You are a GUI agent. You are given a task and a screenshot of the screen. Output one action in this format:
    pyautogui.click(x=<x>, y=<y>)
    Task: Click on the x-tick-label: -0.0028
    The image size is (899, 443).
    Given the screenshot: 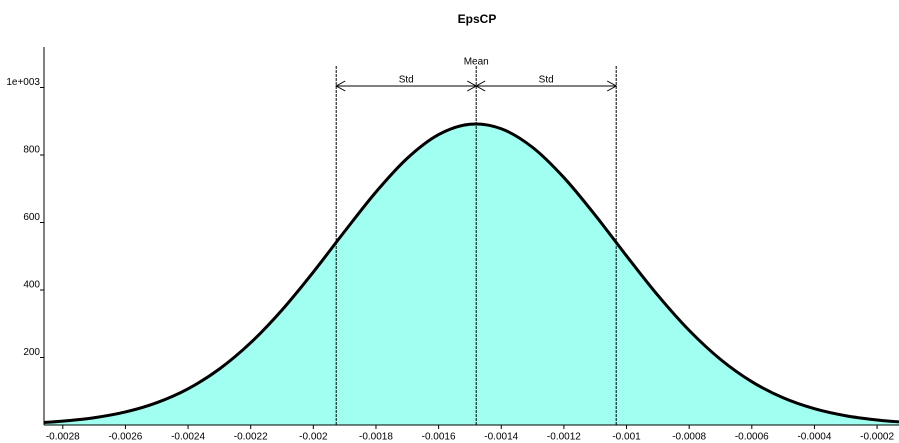 What is the action you would take?
    pyautogui.click(x=63, y=437)
    